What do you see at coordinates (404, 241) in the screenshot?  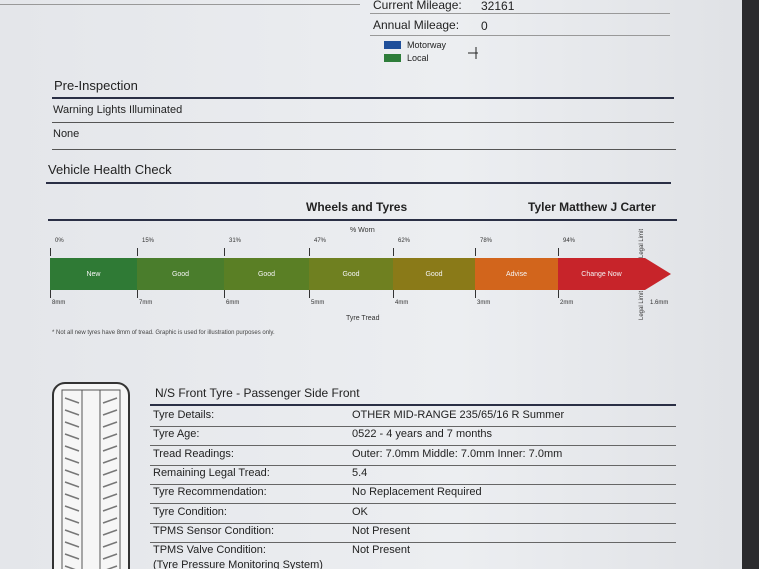 I see `worn-label: 62%` at bounding box center [404, 241].